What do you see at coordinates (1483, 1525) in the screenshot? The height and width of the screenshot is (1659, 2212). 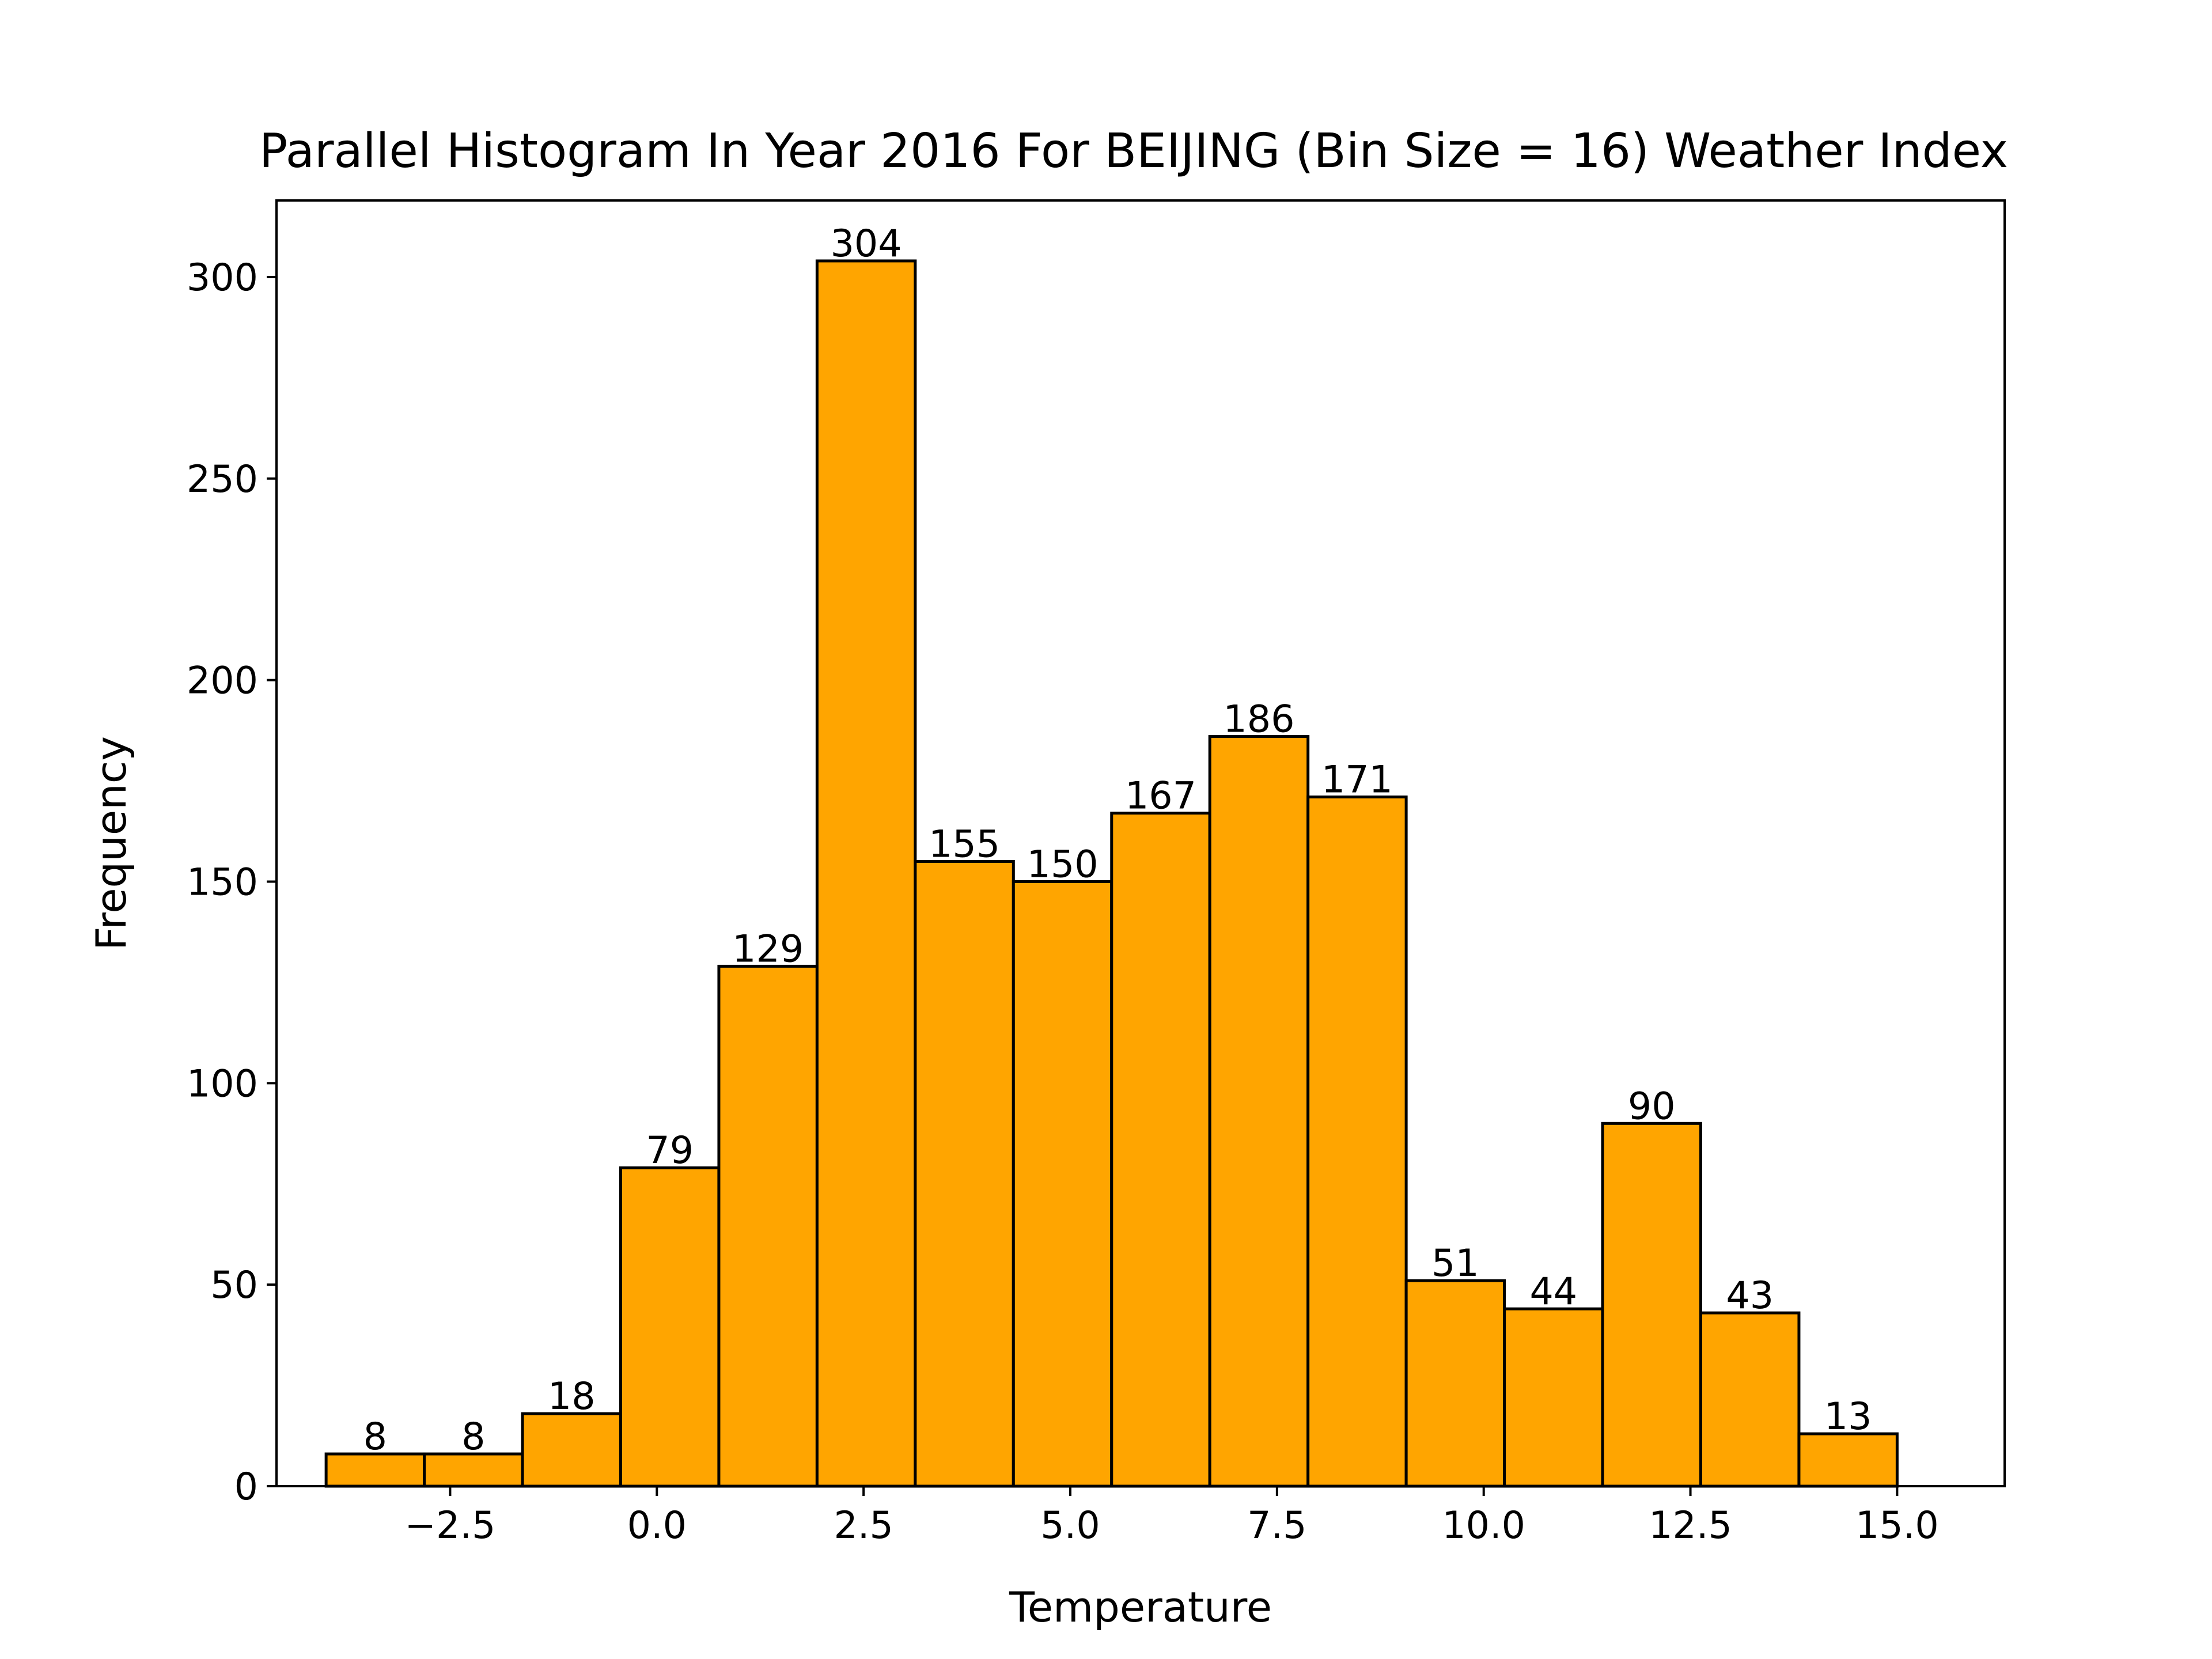 I see `x-tick-label: 10.0` at bounding box center [1483, 1525].